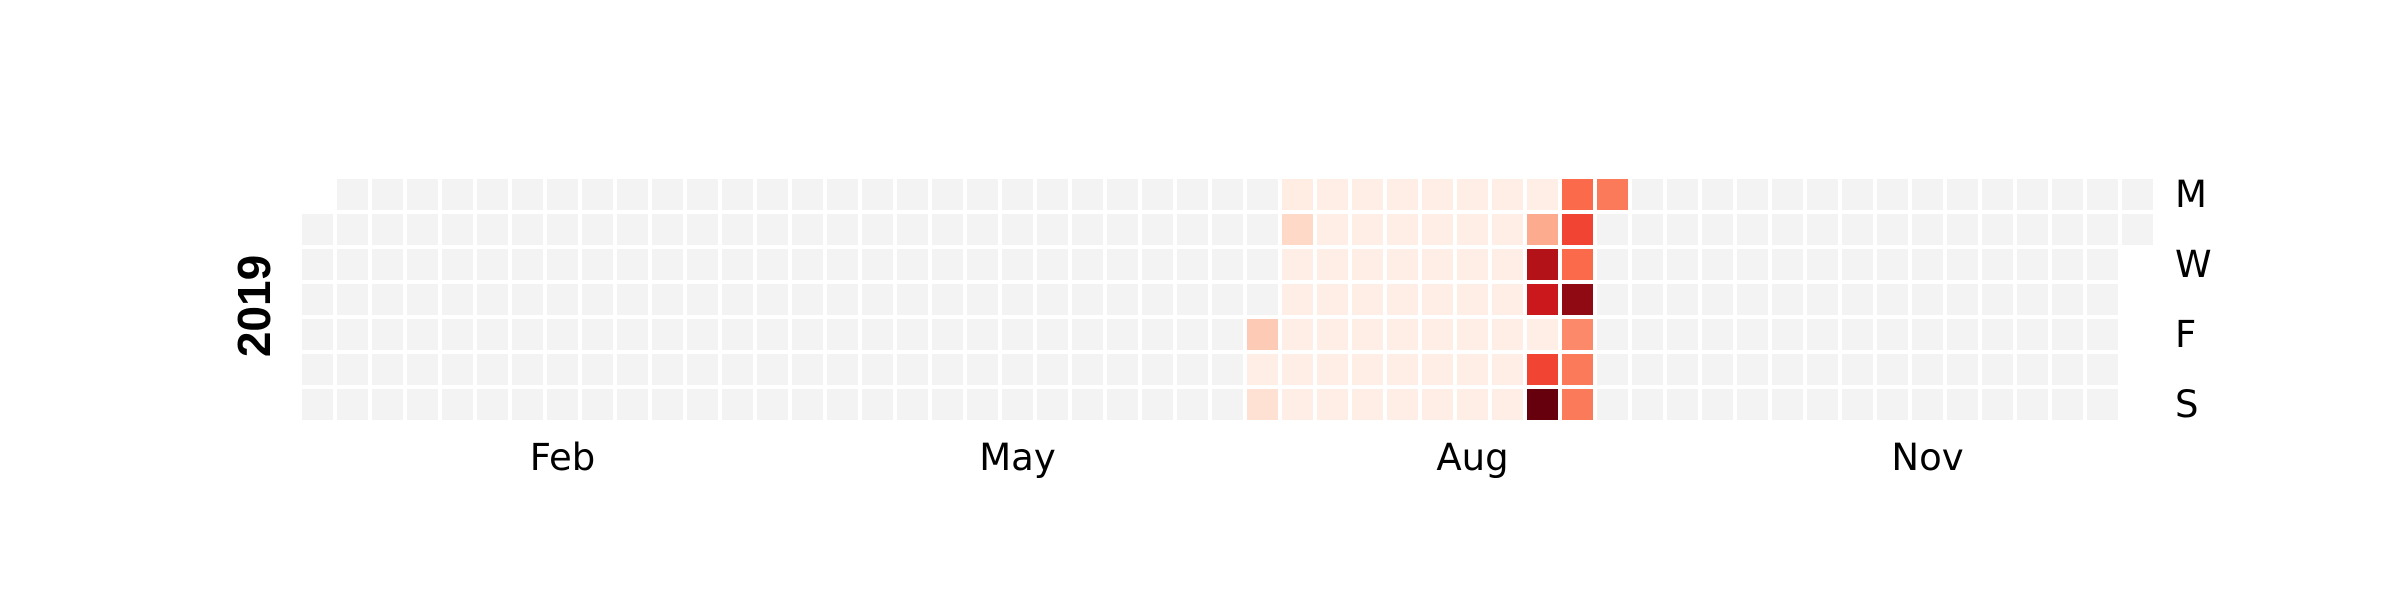 Image resolution: width=2400 pixels, height=600 pixels. What do you see at coordinates (2193, 264) in the screenshot?
I see `weekday-label: W` at bounding box center [2193, 264].